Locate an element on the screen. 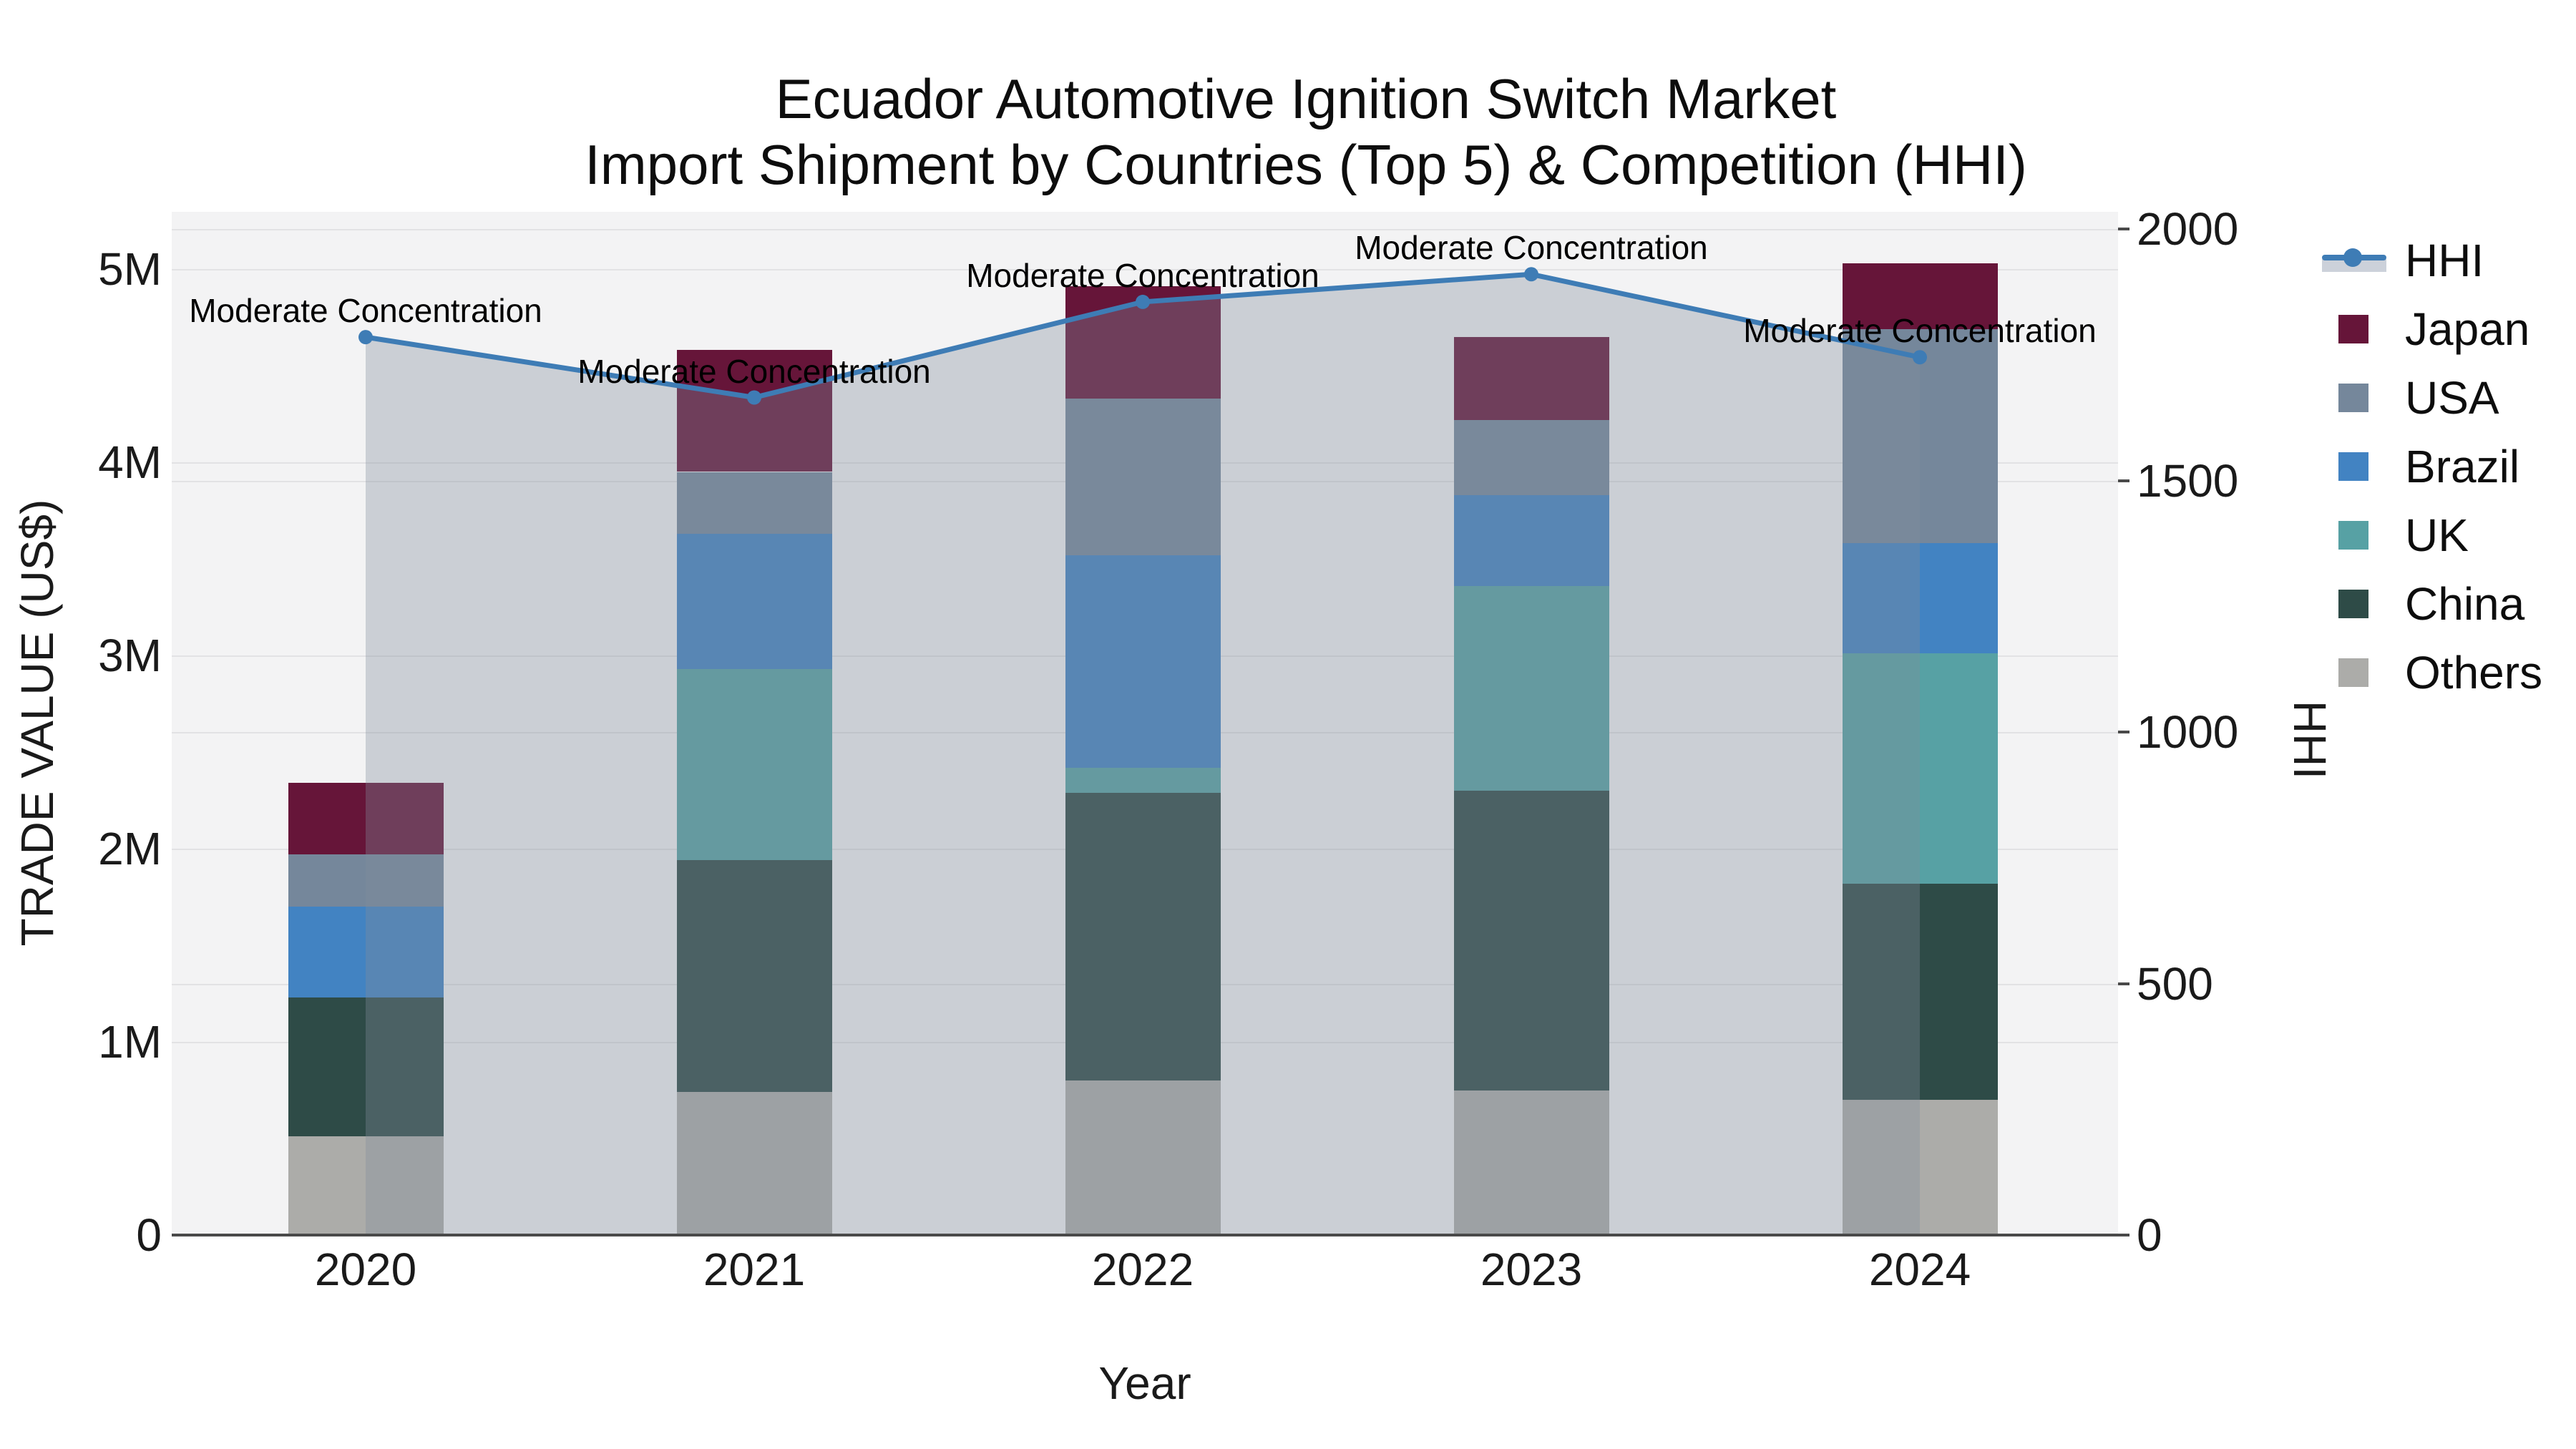 This screenshot has height=1449, width=2576. bar-segment-uk-2024 is located at coordinates (1920, 769).